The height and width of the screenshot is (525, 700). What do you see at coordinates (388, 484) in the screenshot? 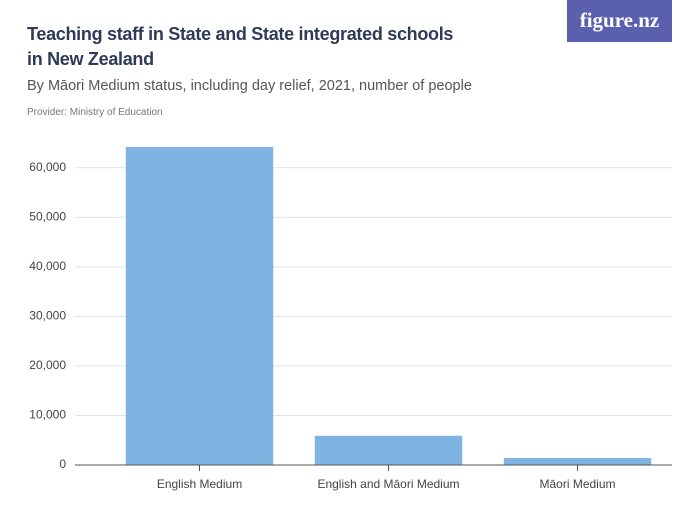
I see `x-tick-label: English and Māori Medium` at bounding box center [388, 484].